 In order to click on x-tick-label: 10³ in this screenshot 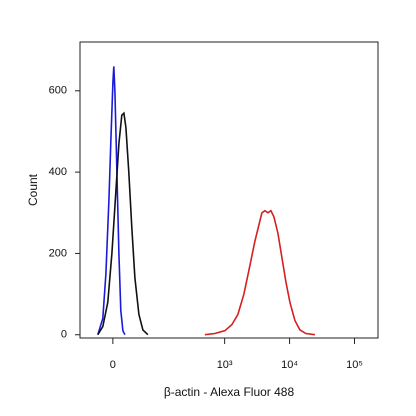, I will do `click(225, 365)`.